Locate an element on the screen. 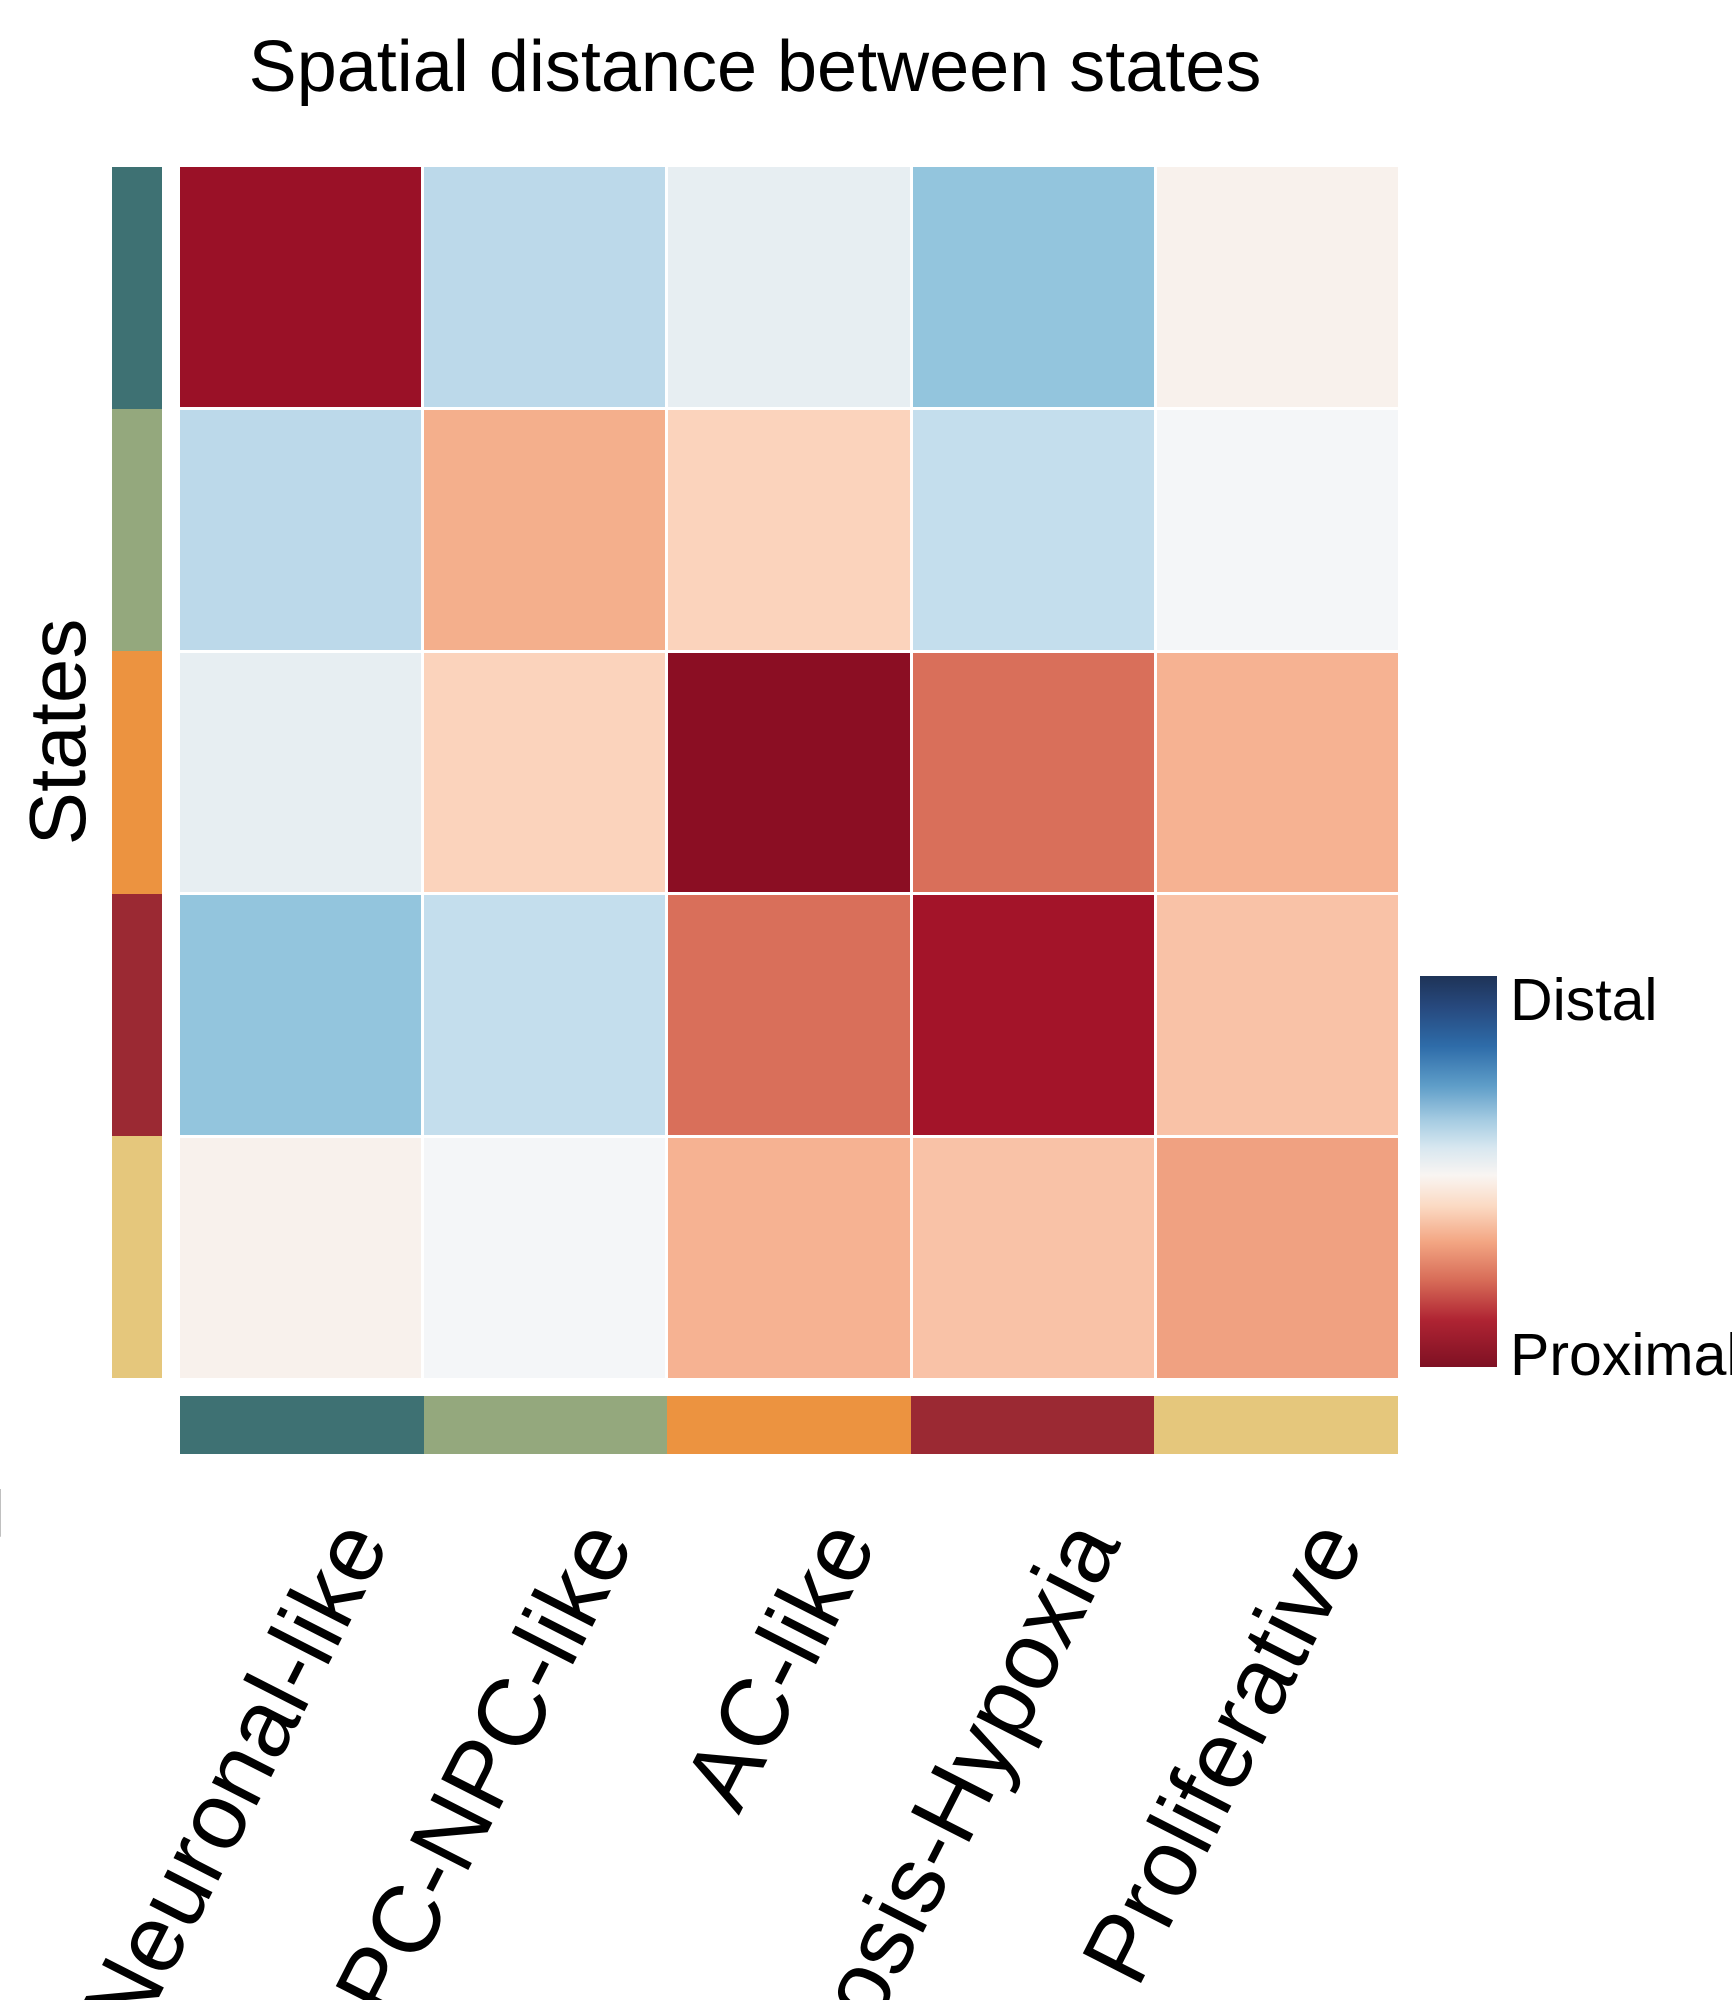 The image size is (1732, 2000). y-axis-label: States is located at coordinates (57, 732).